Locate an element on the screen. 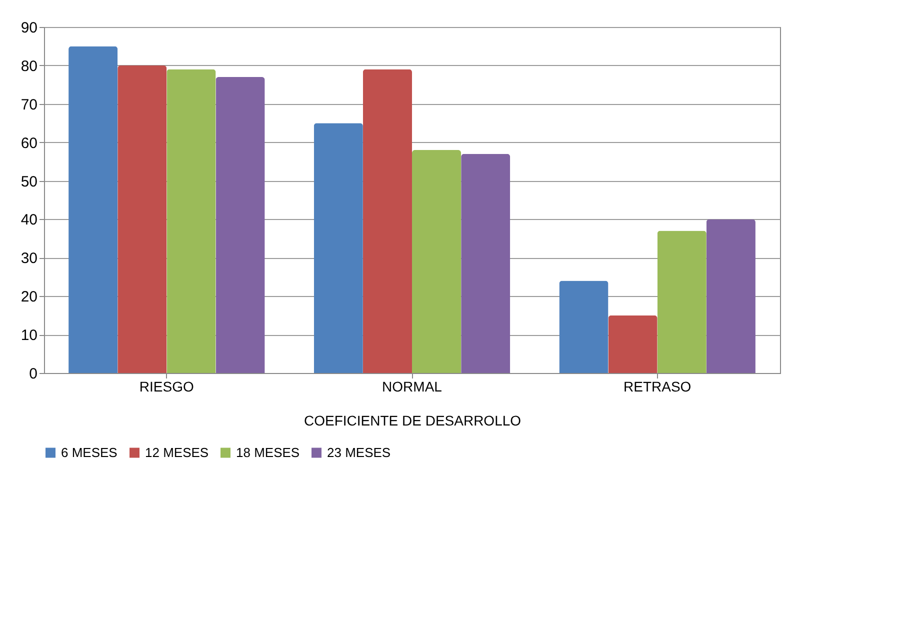 This screenshot has height=621, width=914. y-tick-label: 50 is located at coordinates (29, 181).